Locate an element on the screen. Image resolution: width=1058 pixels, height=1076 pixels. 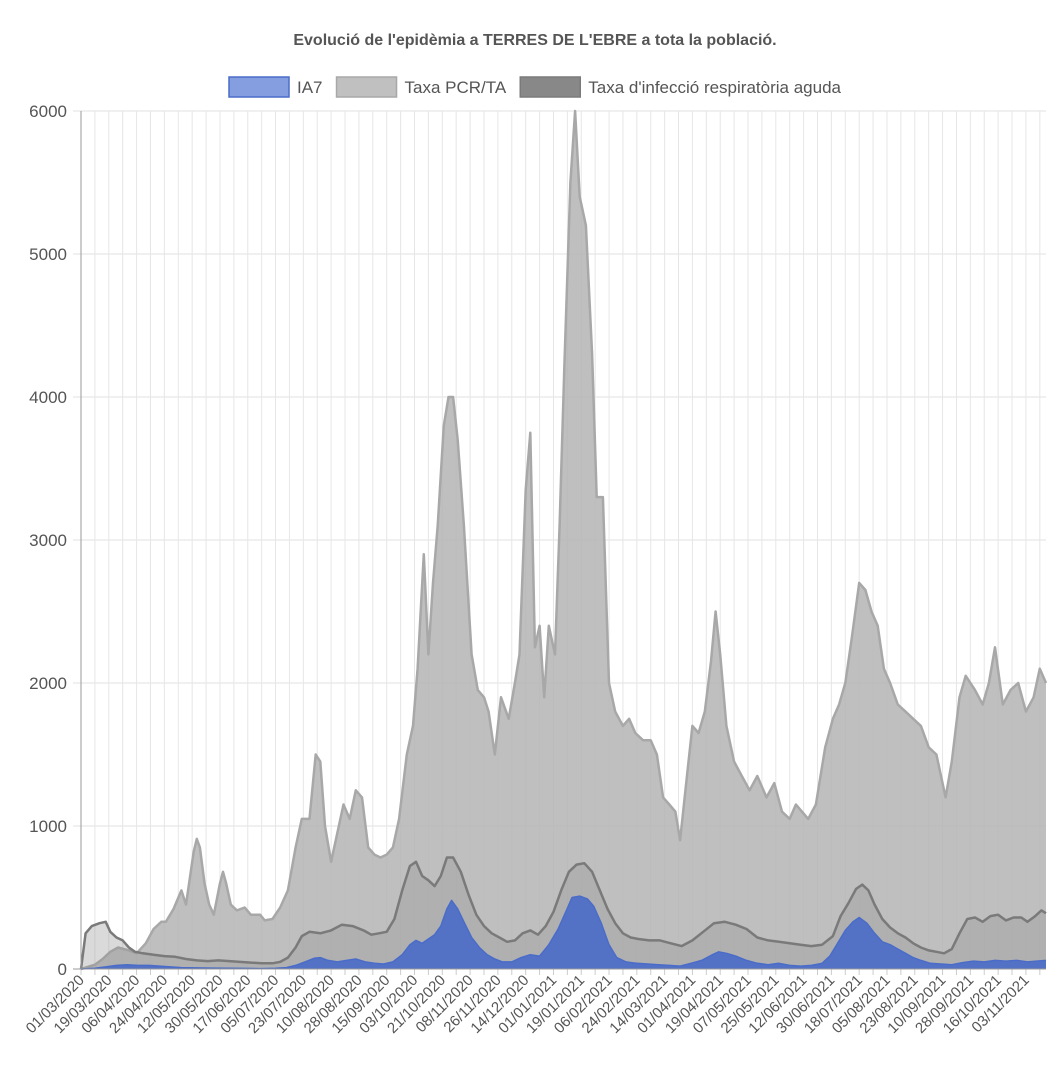
legend-swatch-taxa-d-infecci-respirat-ria-aguda is located at coordinates (550, 87).